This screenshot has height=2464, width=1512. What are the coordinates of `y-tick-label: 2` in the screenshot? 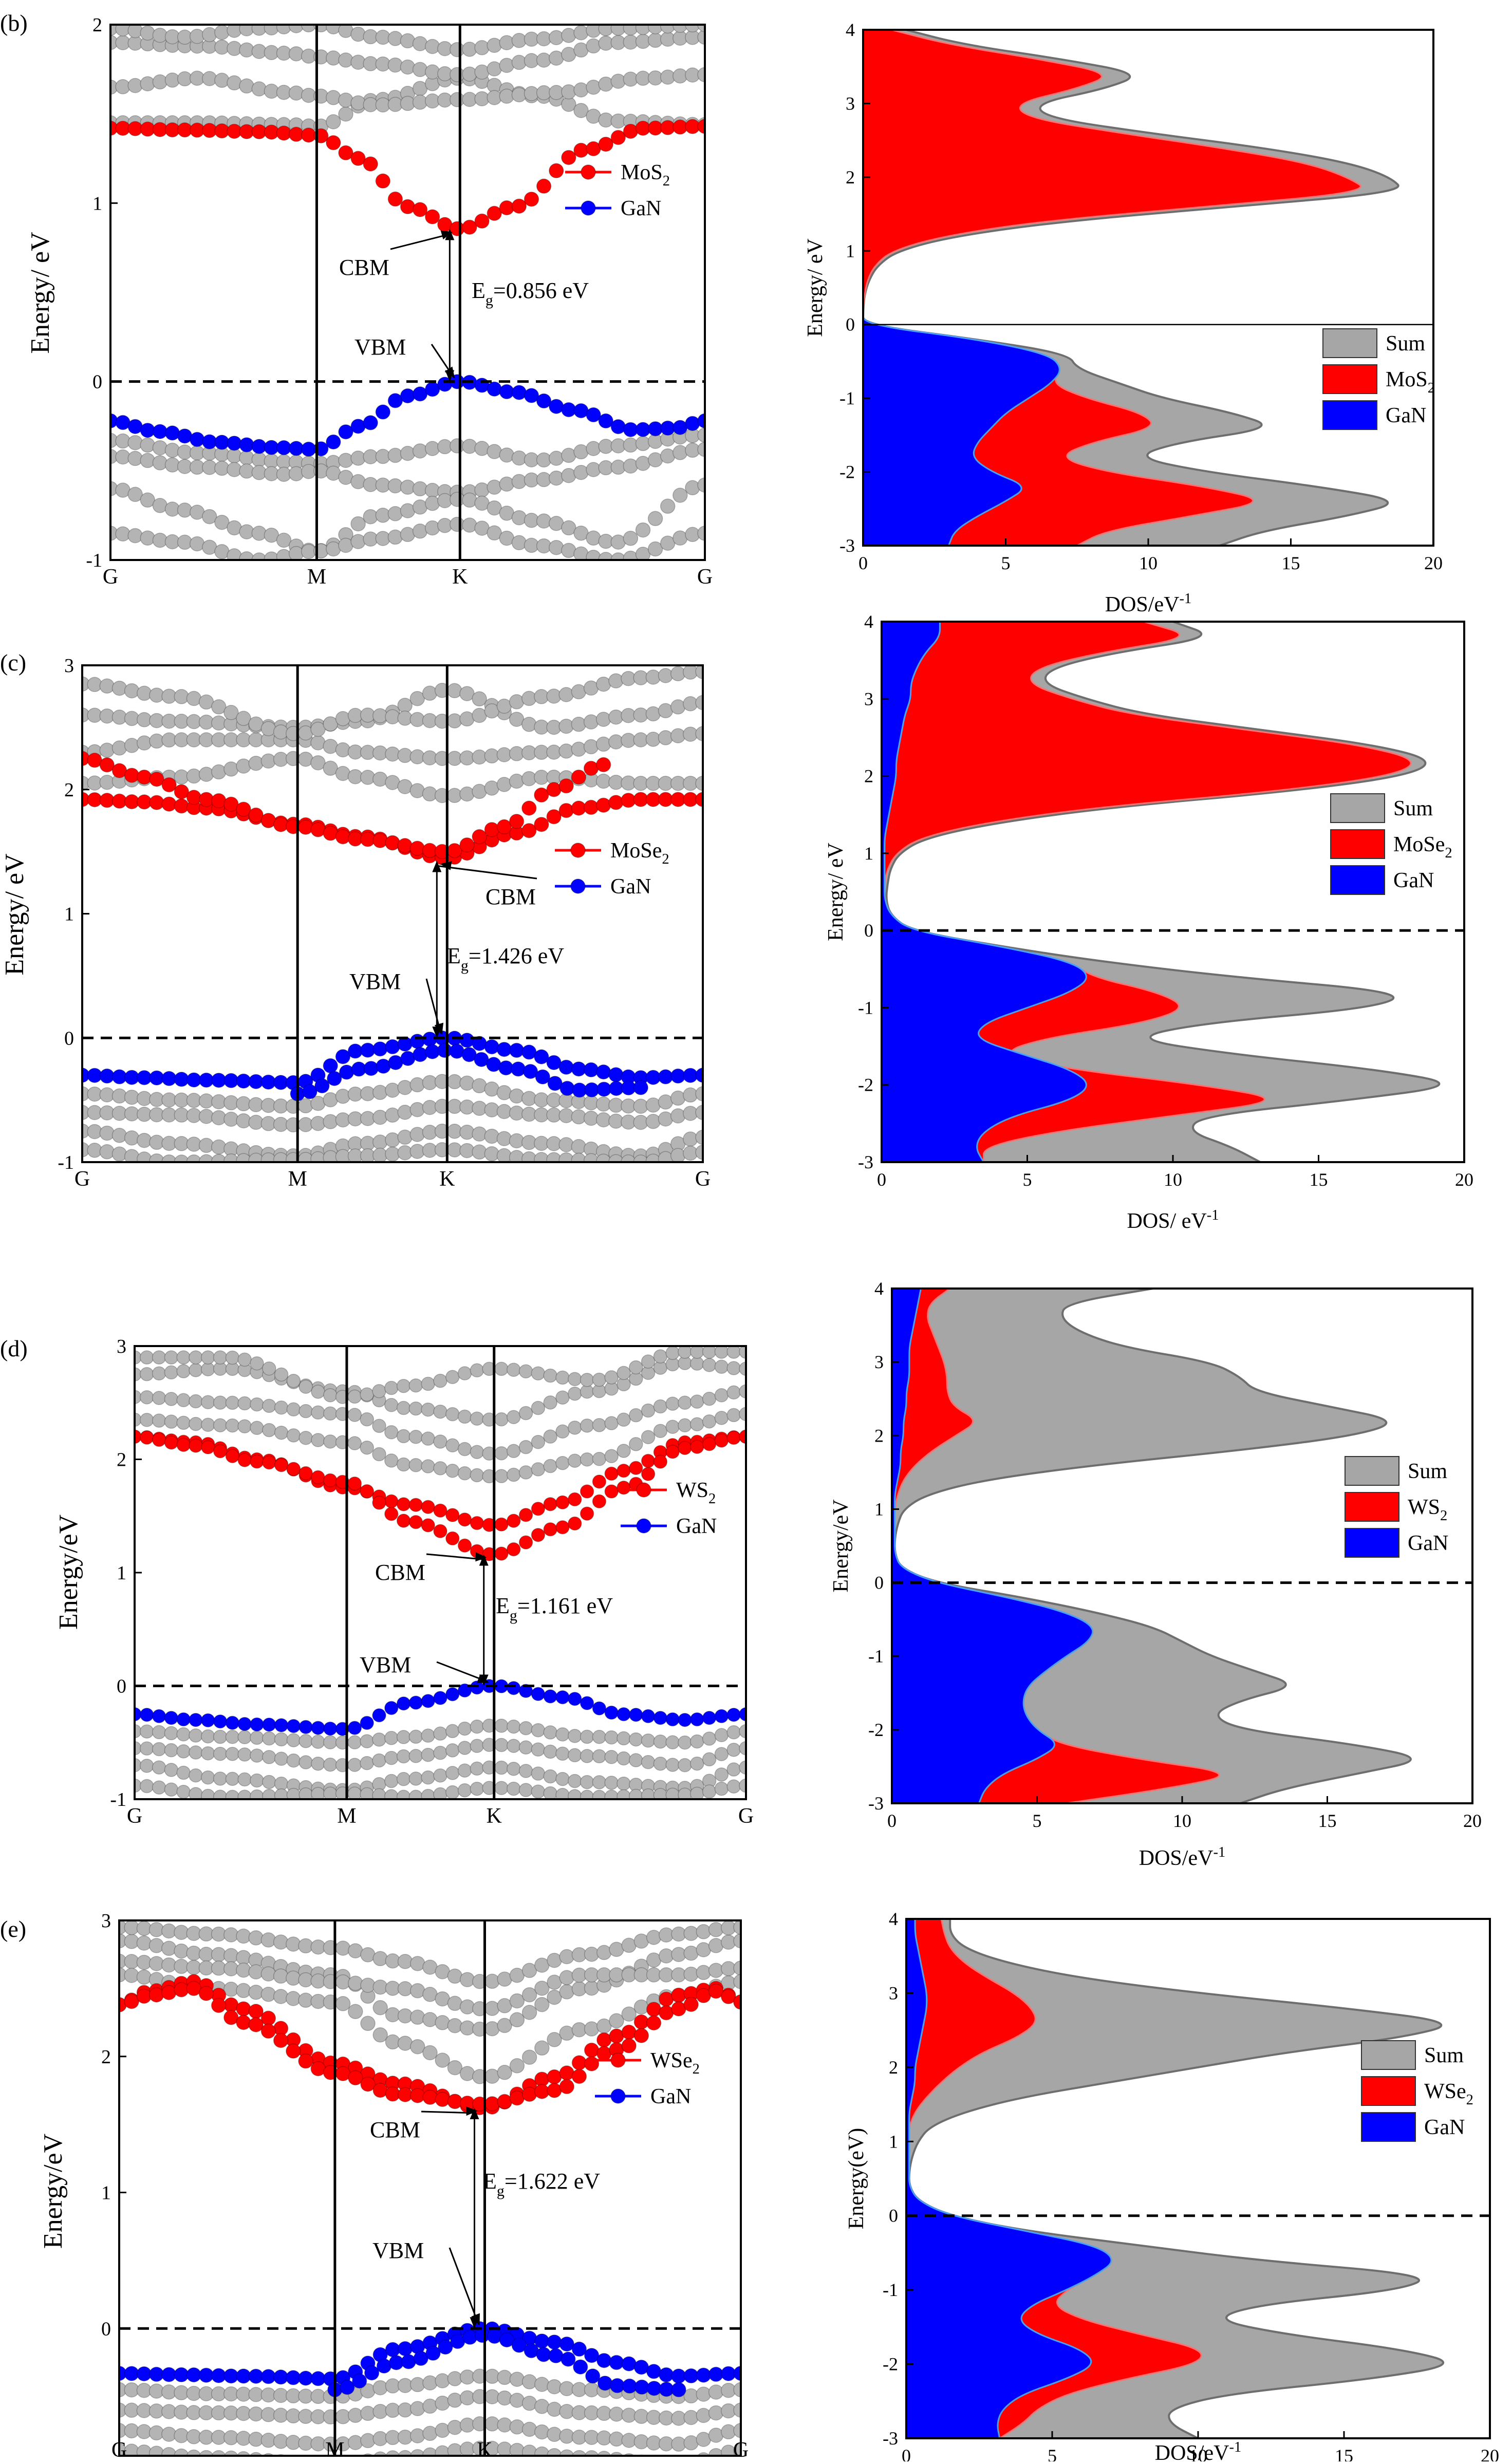 It's located at (850, 178).